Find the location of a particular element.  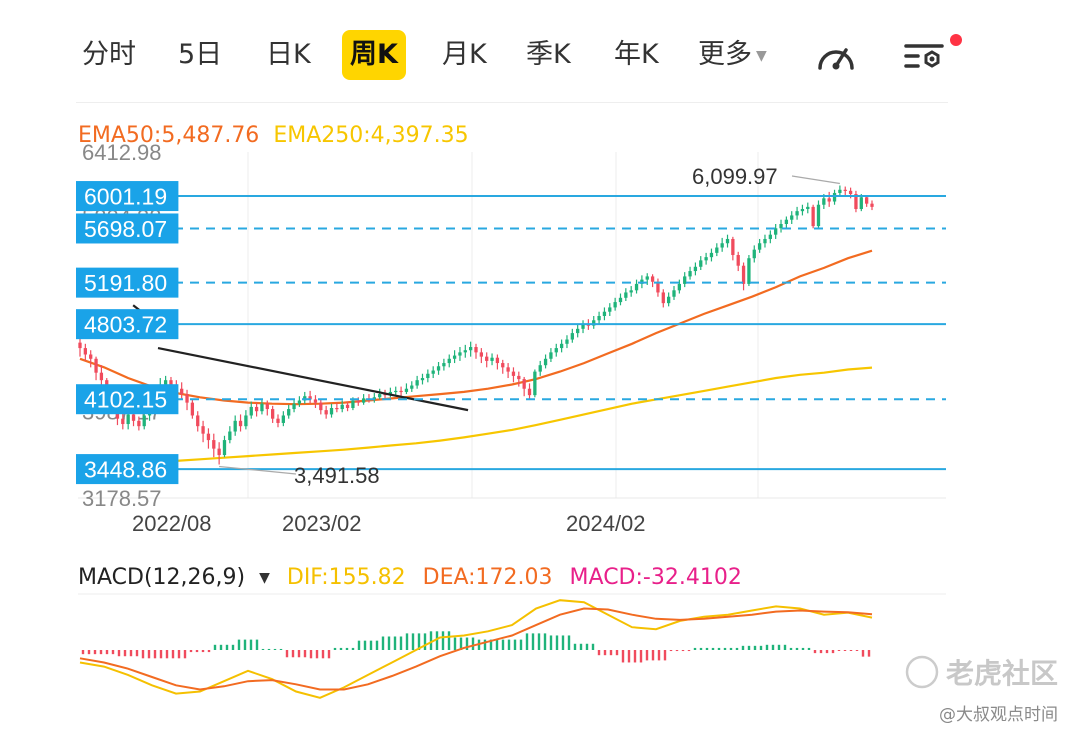

low-annotation: 3,491.58 is located at coordinates (337, 475).